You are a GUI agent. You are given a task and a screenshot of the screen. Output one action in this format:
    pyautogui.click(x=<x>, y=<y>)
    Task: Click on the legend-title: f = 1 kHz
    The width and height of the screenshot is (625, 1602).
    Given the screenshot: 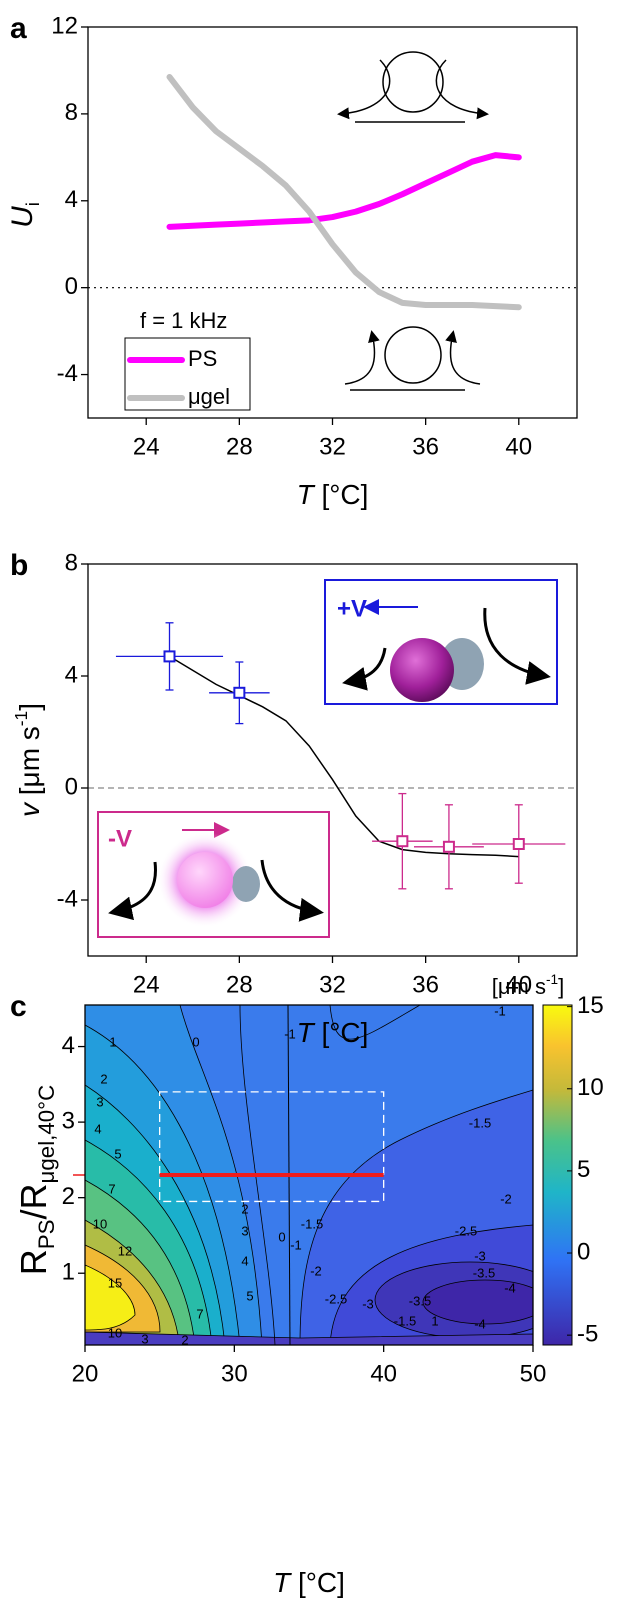 What is the action you would take?
    pyautogui.click(x=183, y=320)
    